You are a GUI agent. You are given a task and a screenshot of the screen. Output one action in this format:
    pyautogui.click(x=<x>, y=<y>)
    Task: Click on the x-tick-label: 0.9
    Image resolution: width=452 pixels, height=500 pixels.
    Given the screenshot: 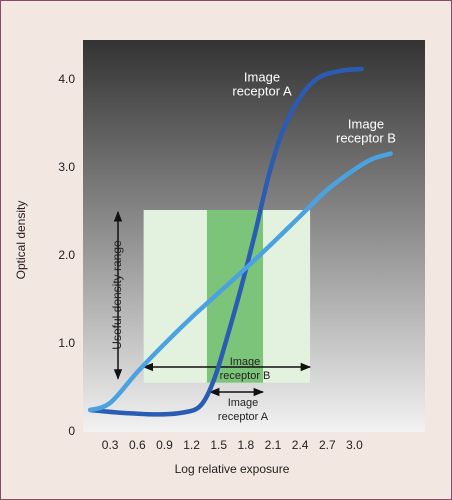 What is the action you would take?
    pyautogui.click(x=164, y=445)
    